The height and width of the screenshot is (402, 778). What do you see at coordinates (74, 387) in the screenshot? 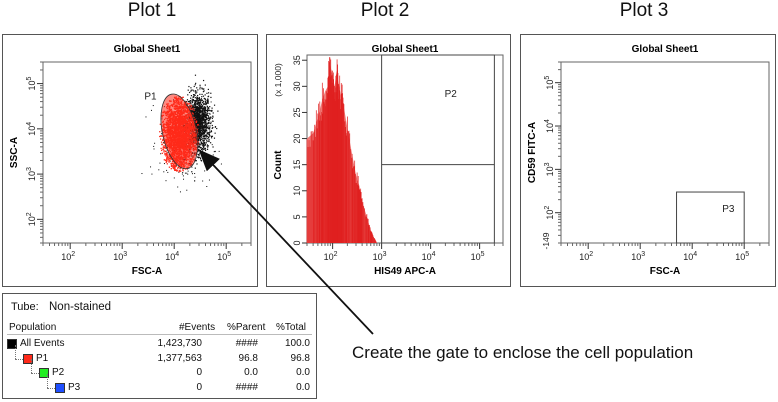
I see `population-name: P3` at bounding box center [74, 387].